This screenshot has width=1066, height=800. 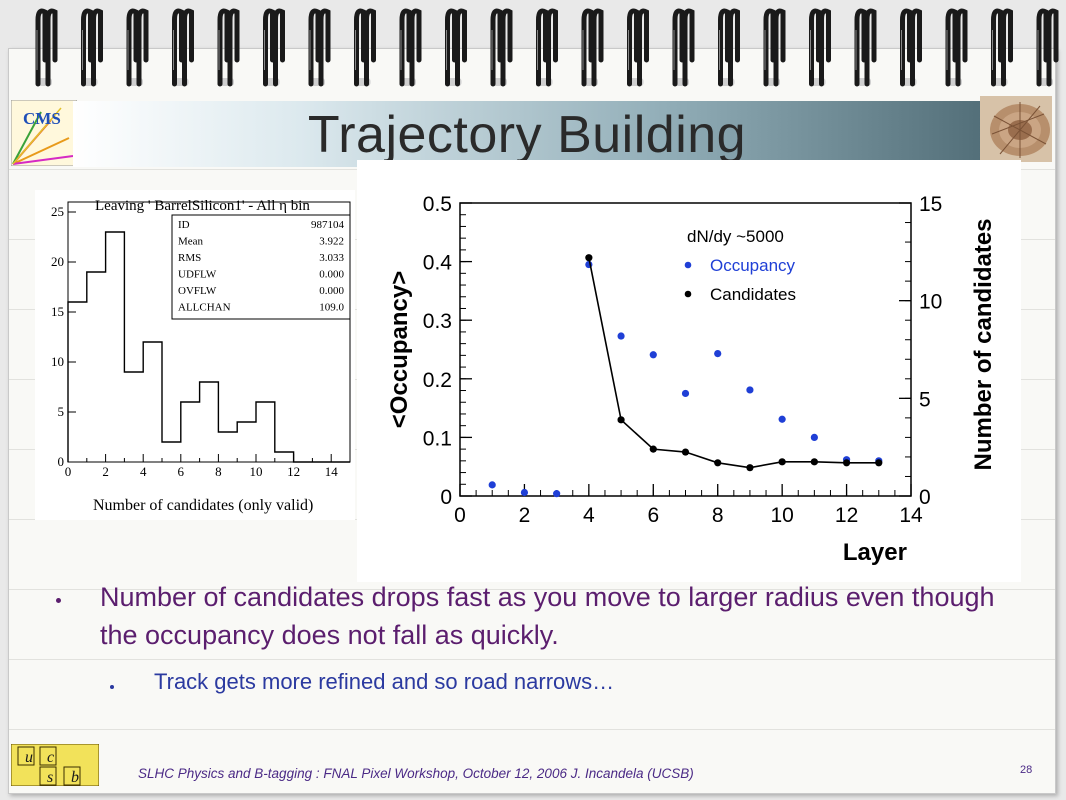 I want to click on histogram-y-tick-label: 0, so click(x=61, y=461).